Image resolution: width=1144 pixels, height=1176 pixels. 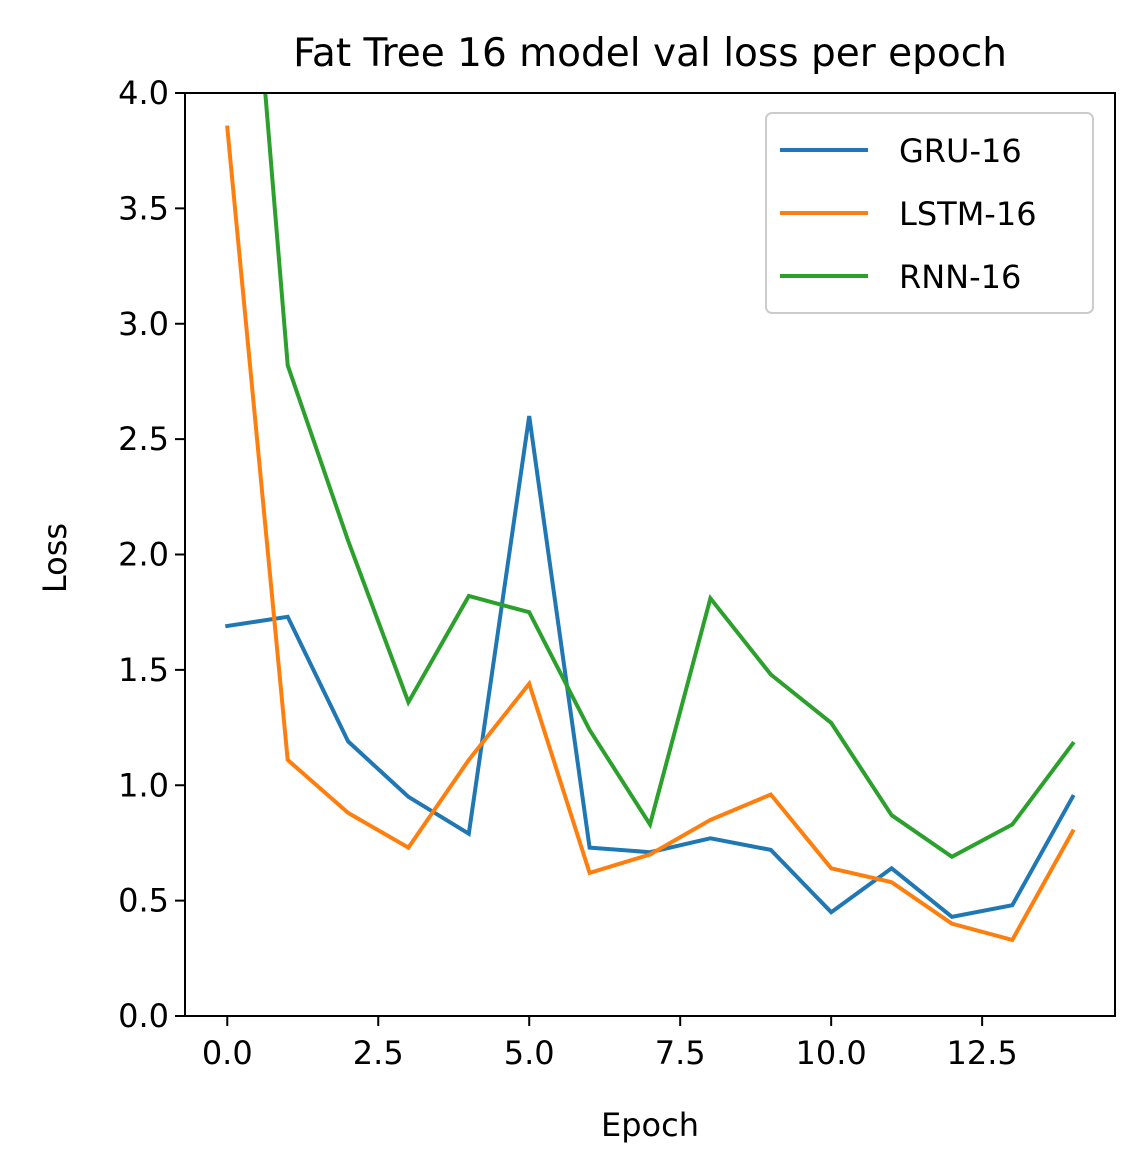 What do you see at coordinates (143, 901) in the screenshot?
I see `y-tick-label: 0.5` at bounding box center [143, 901].